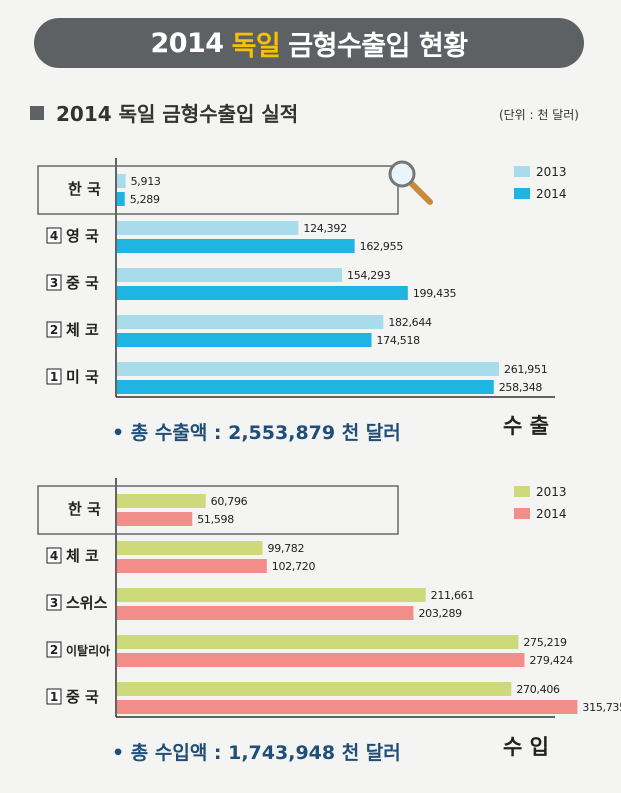  What do you see at coordinates (218, 510) in the screenshot?
I see `import-highlight-box` at bounding box center [218, 510].